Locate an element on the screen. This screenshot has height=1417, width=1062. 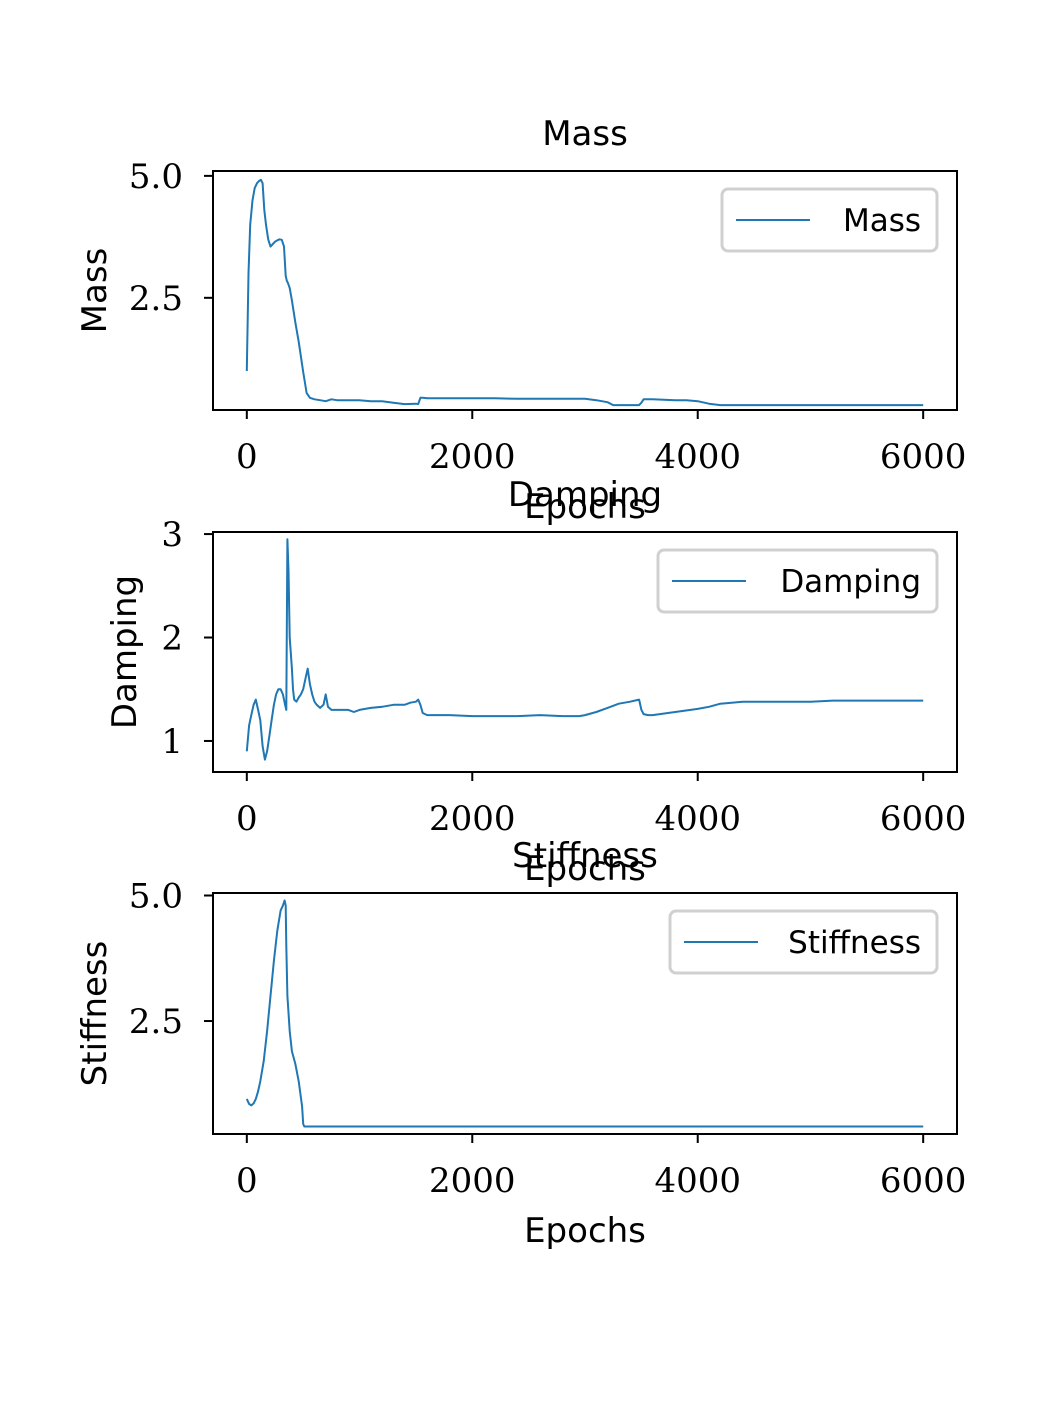
y-axis-label: Stiffness is located at coordinates (95, 1014).